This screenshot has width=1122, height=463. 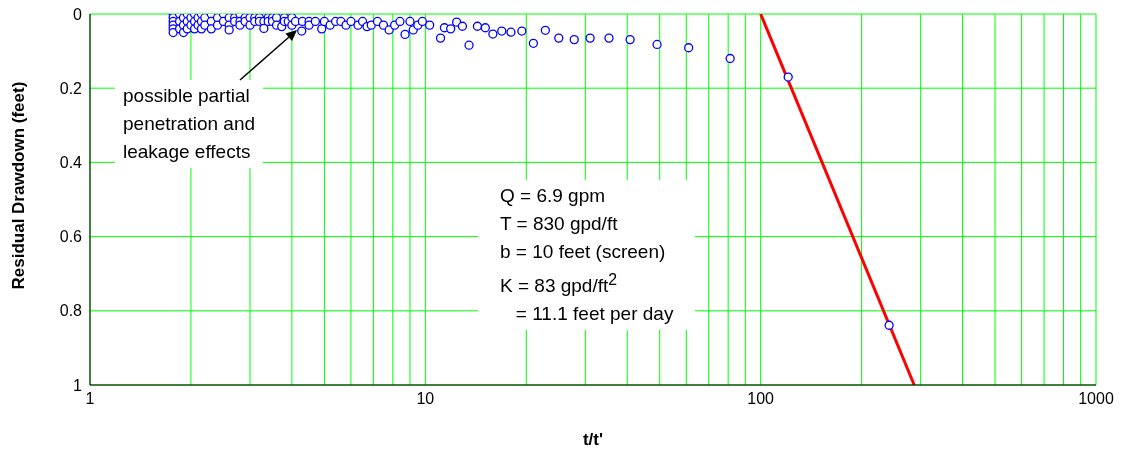 I want to click on y-tick-label: 0.8, so click(x=71, y=311).